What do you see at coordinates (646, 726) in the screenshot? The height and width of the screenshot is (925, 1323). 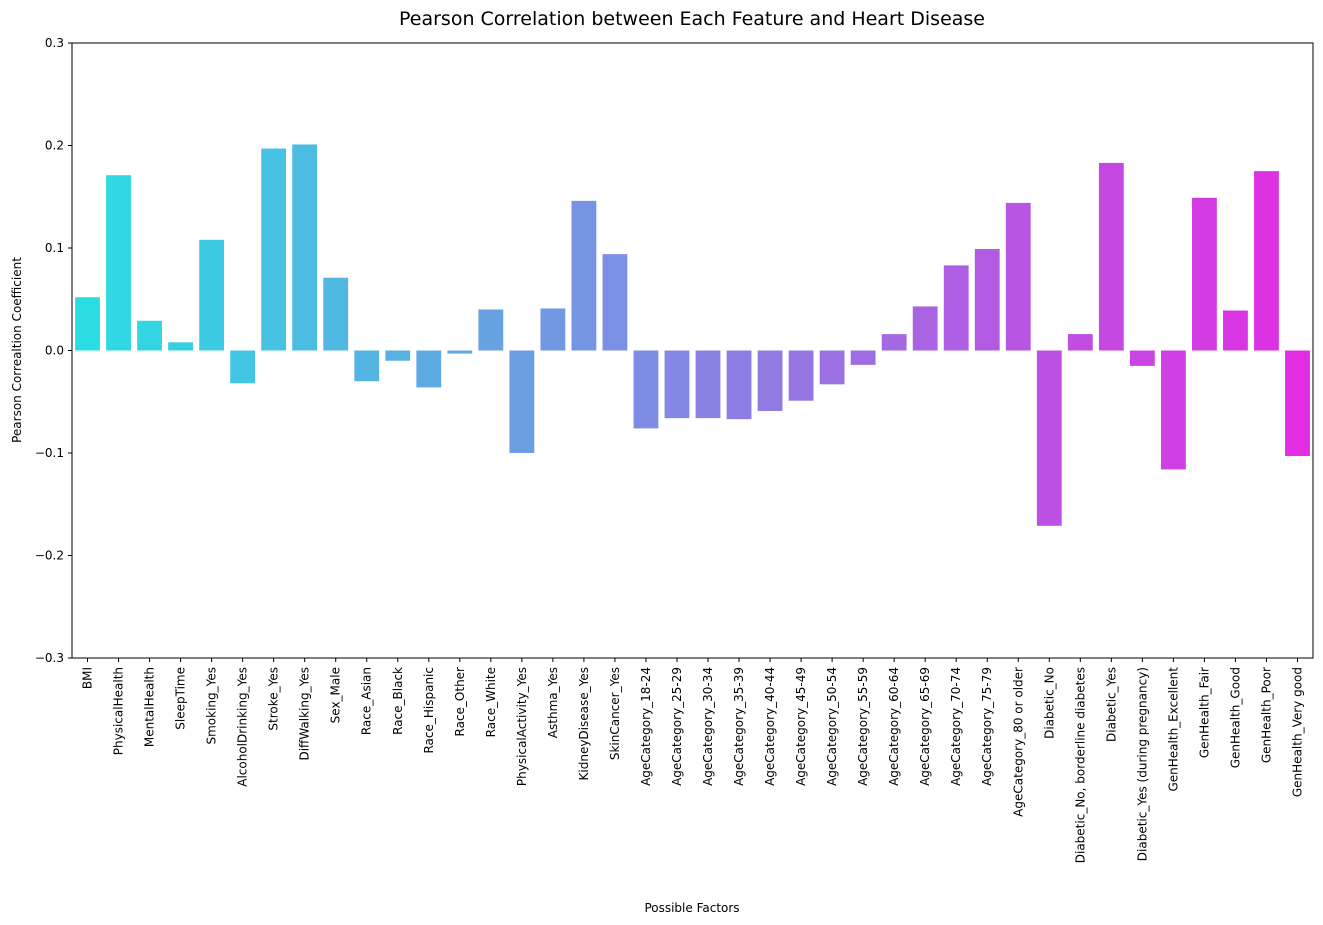 I see `x-tick-label: AgeCategory_18-24` at bounding box center [646, 726].